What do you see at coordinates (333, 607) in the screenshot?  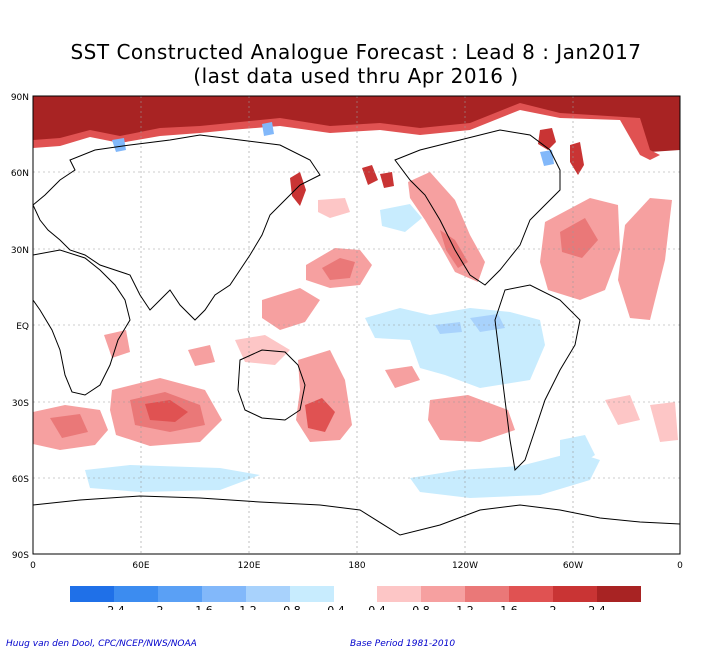 I see `colorbar-label: -0.4` at bounding box center [333, 607].